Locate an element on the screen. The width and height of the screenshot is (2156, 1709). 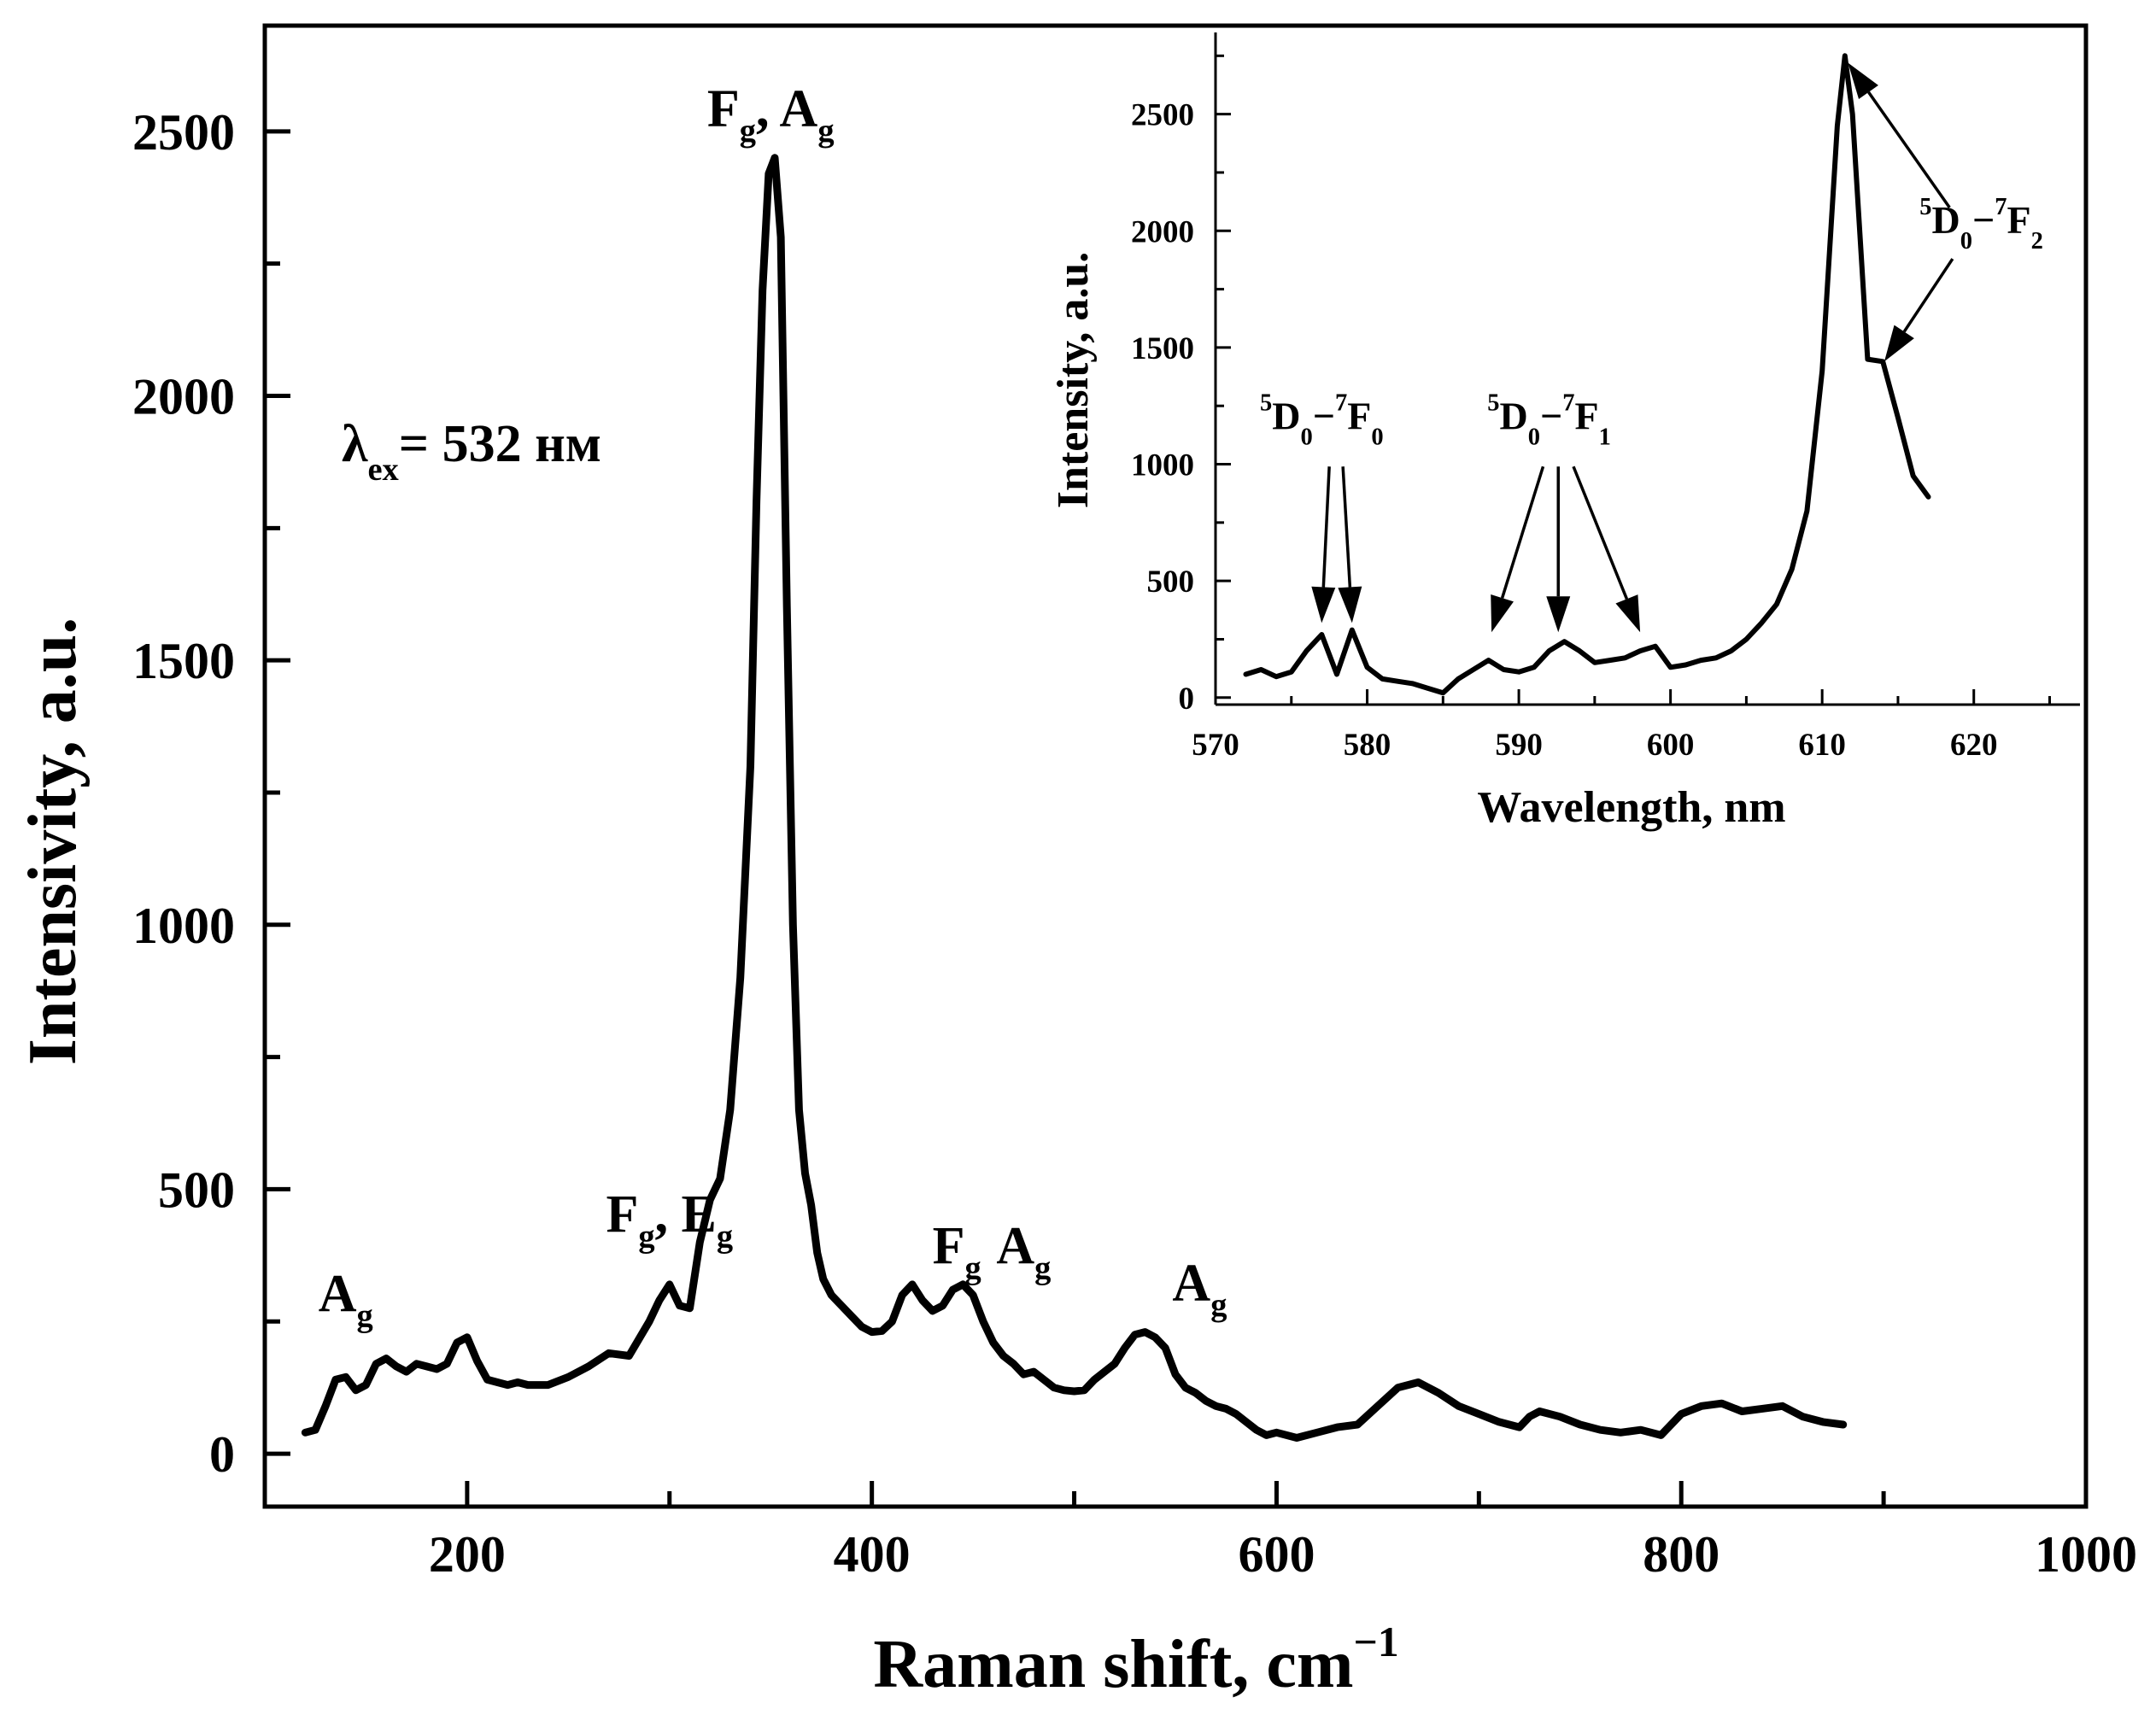
inset-ticks is located at coordinates (1632, 380).